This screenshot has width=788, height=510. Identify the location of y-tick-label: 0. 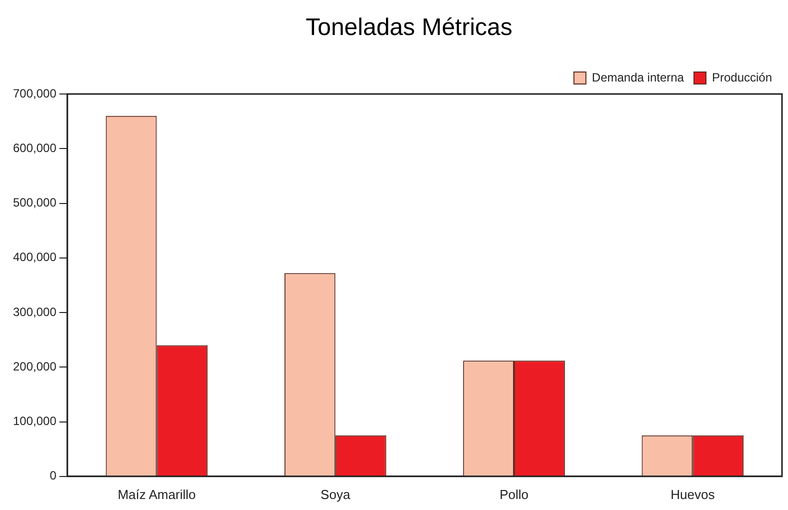
(53, 475).